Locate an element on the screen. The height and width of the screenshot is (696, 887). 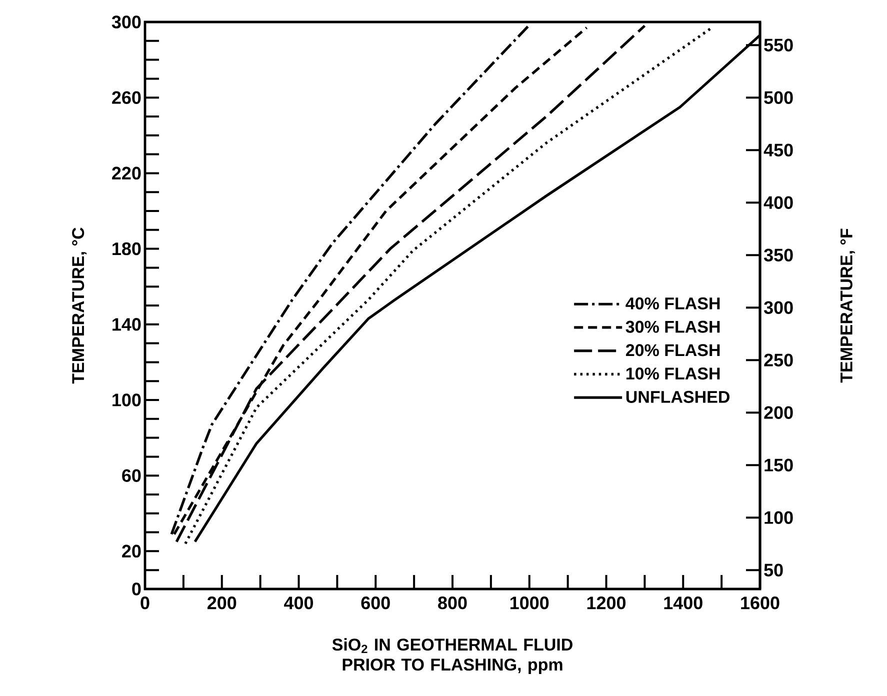
y2-axis-title: TEMPERATURE, °F is located at coordinates (847, 305).